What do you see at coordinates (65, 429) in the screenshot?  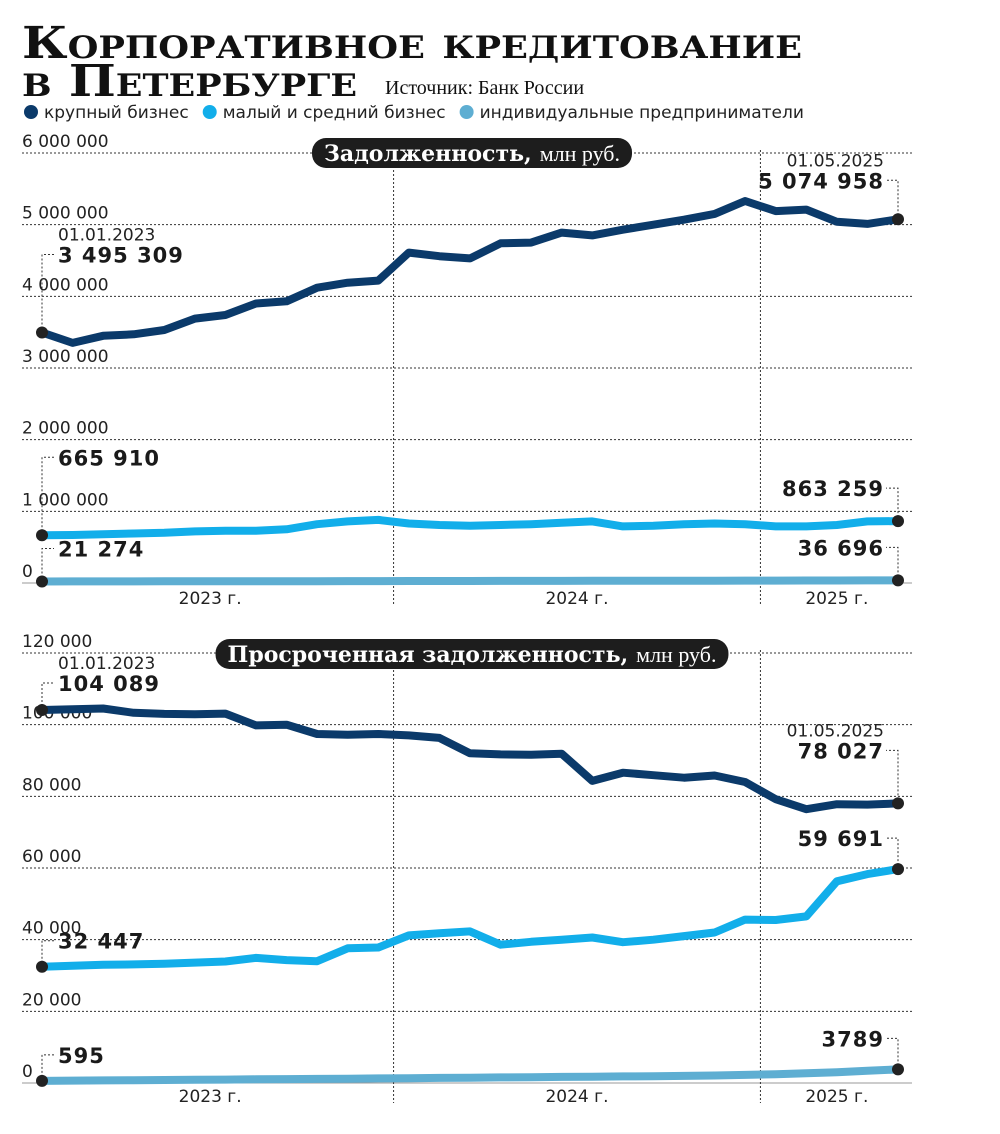 I see `y-tick-label: 2 000 000` at bounding box center [65, 429].